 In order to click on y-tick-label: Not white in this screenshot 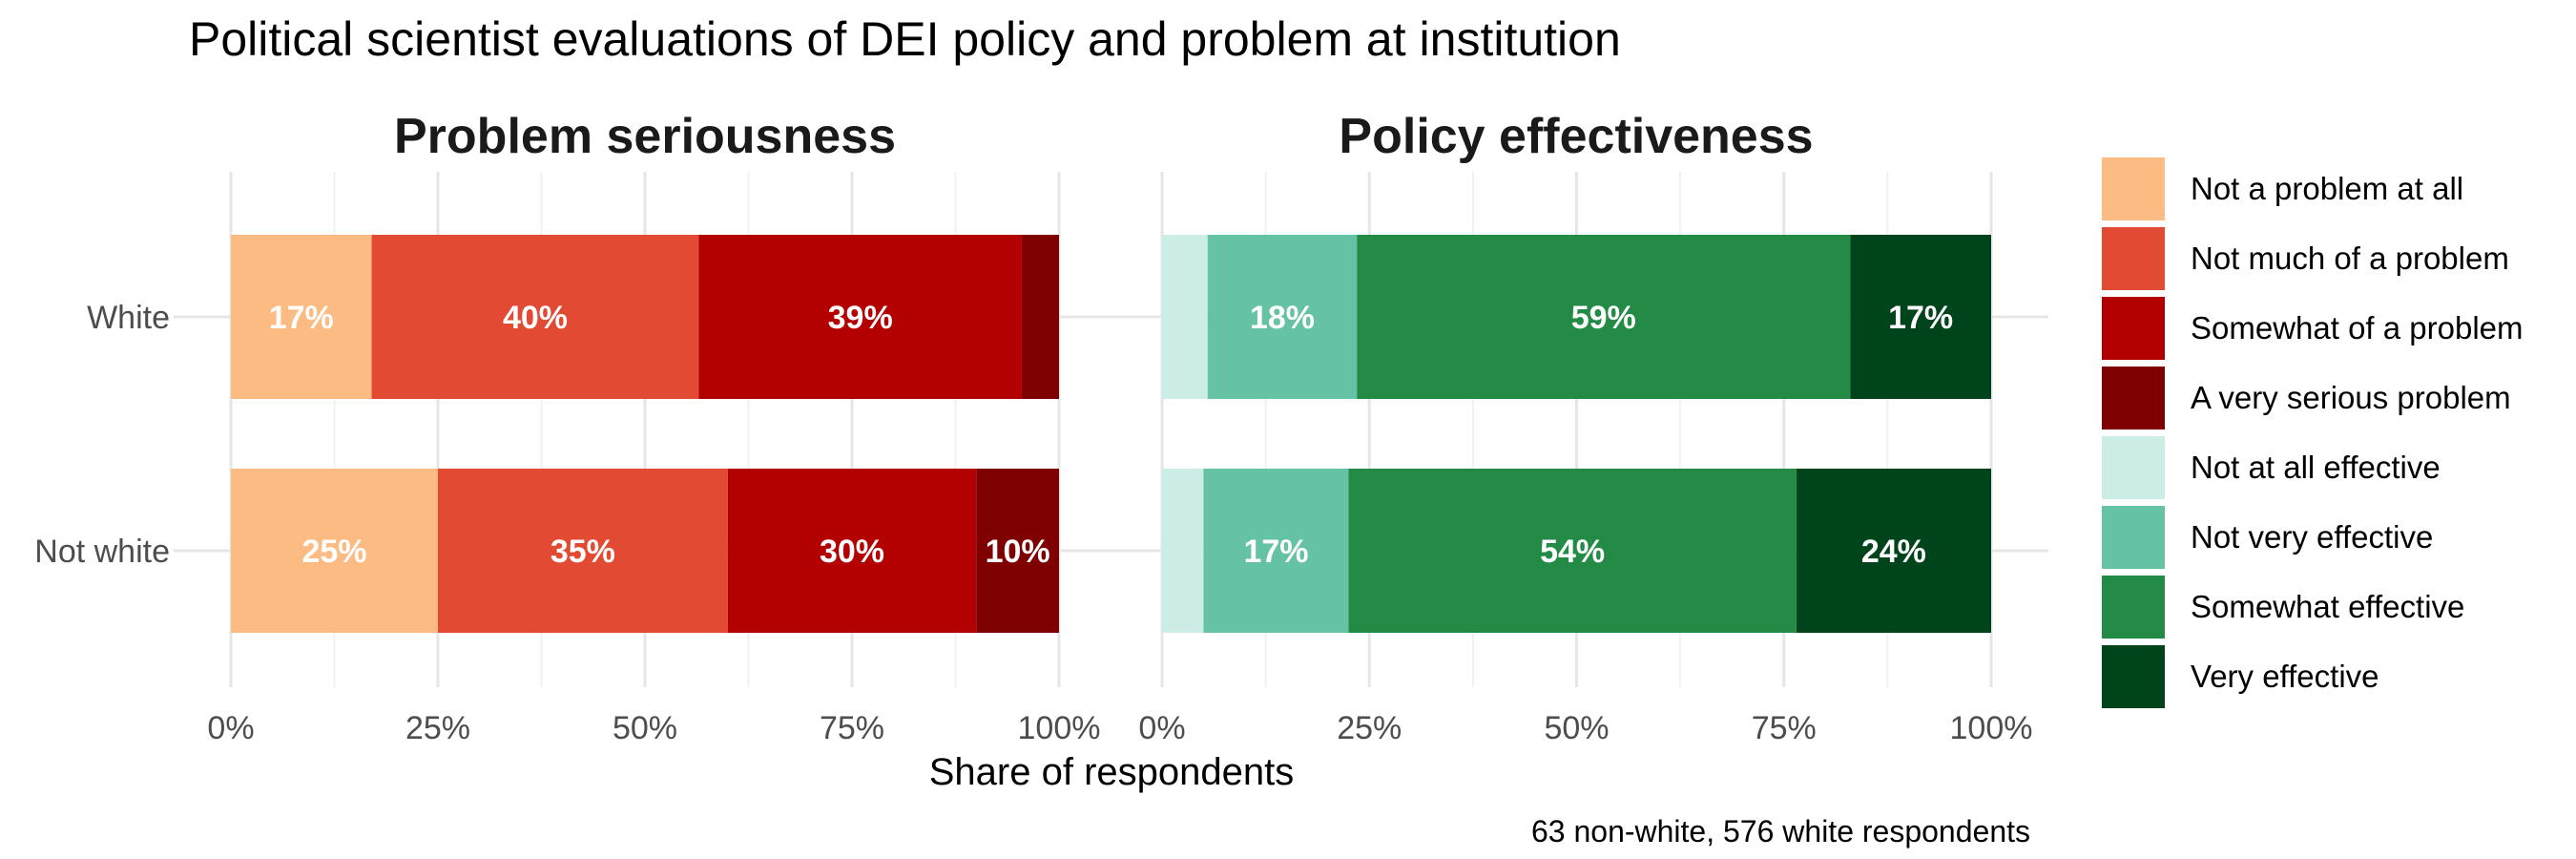, I will do `click(102, 552)`.